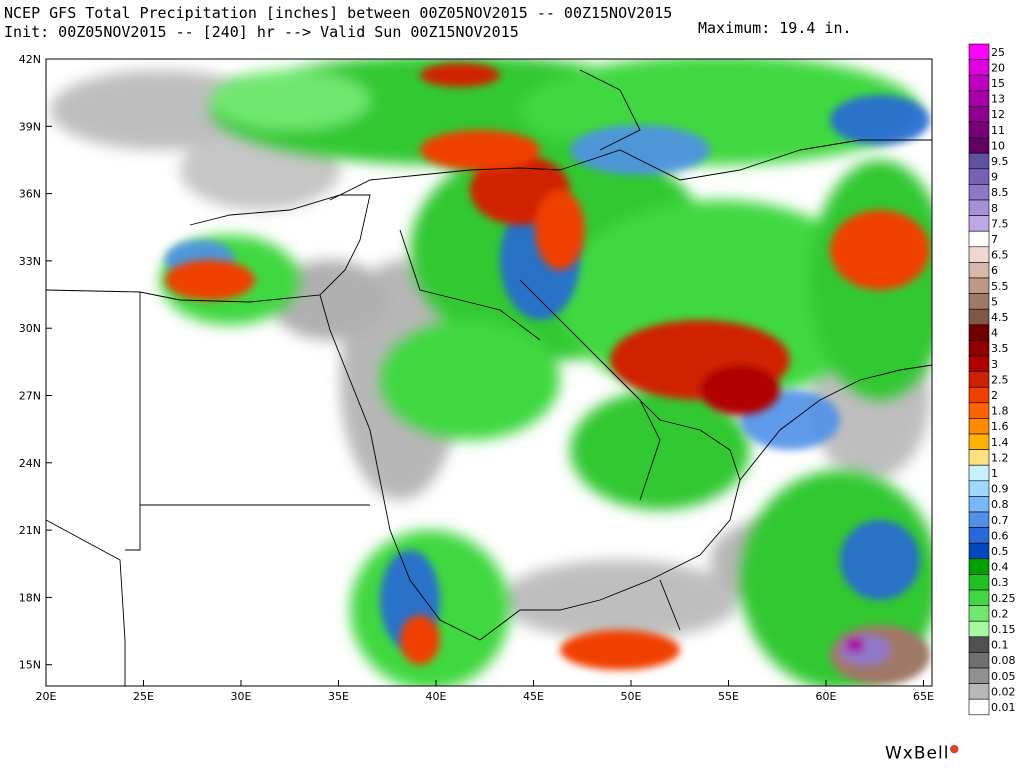 Image resolution: width=1024 pixels, height=768 pixels. Describe the element at coordinates (338, 696) in the screenshot. I see `lon-tick-label: 35E` at that location.